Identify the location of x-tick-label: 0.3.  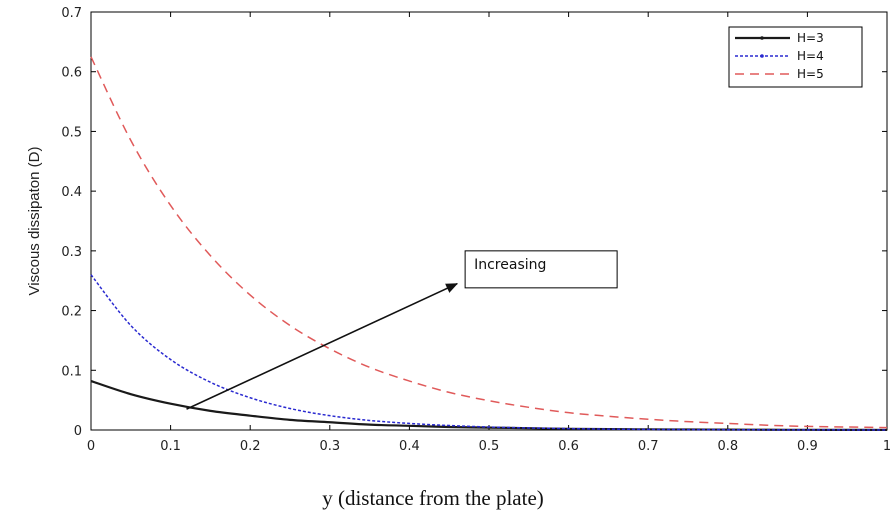
(329, 446).